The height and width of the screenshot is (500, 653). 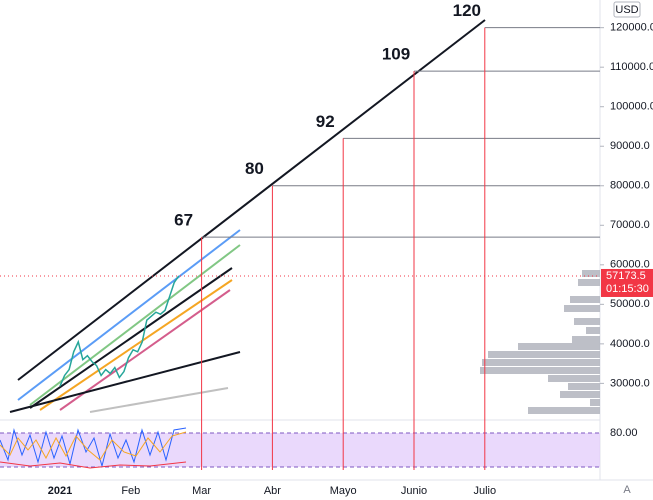 I want to click on y-tick-label: 120000.0, so click(x=631, y=28).